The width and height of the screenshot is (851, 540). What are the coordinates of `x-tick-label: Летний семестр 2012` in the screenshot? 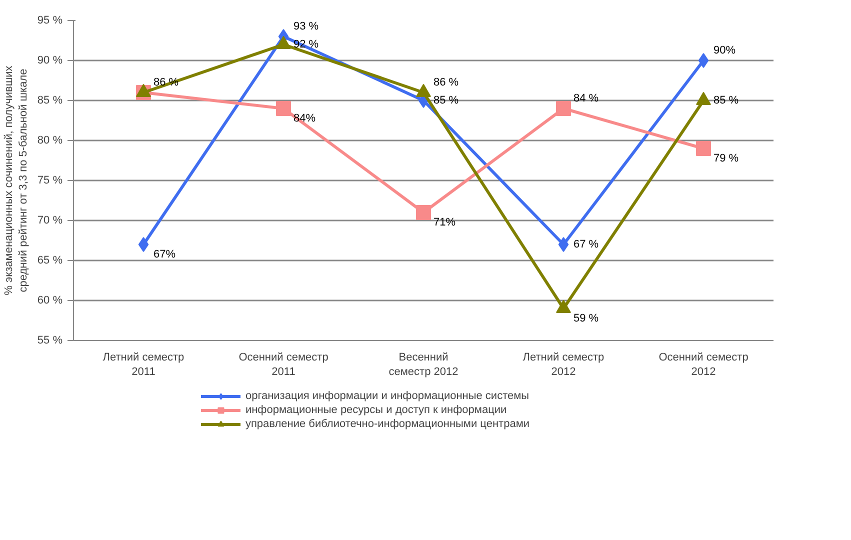 It's located at (563, 365).